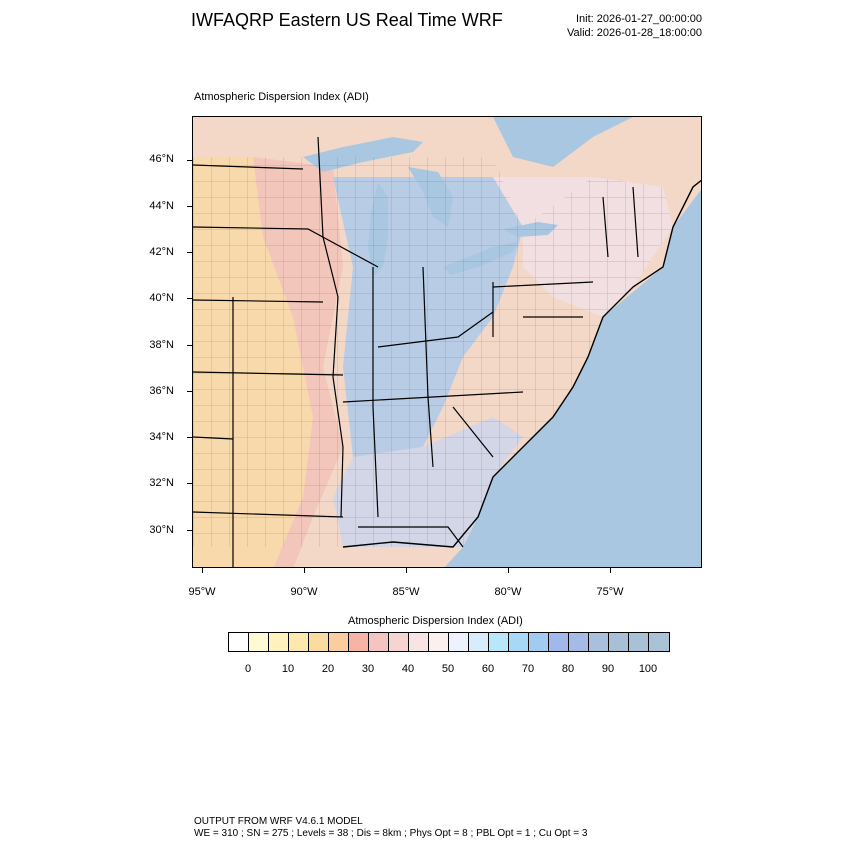 The width and height of the screenshot is (850, 850). What do you see at coordinates (568, 669) in the screenshot?
I see `colorbar-label: 80` at bounding box center [568, 669].